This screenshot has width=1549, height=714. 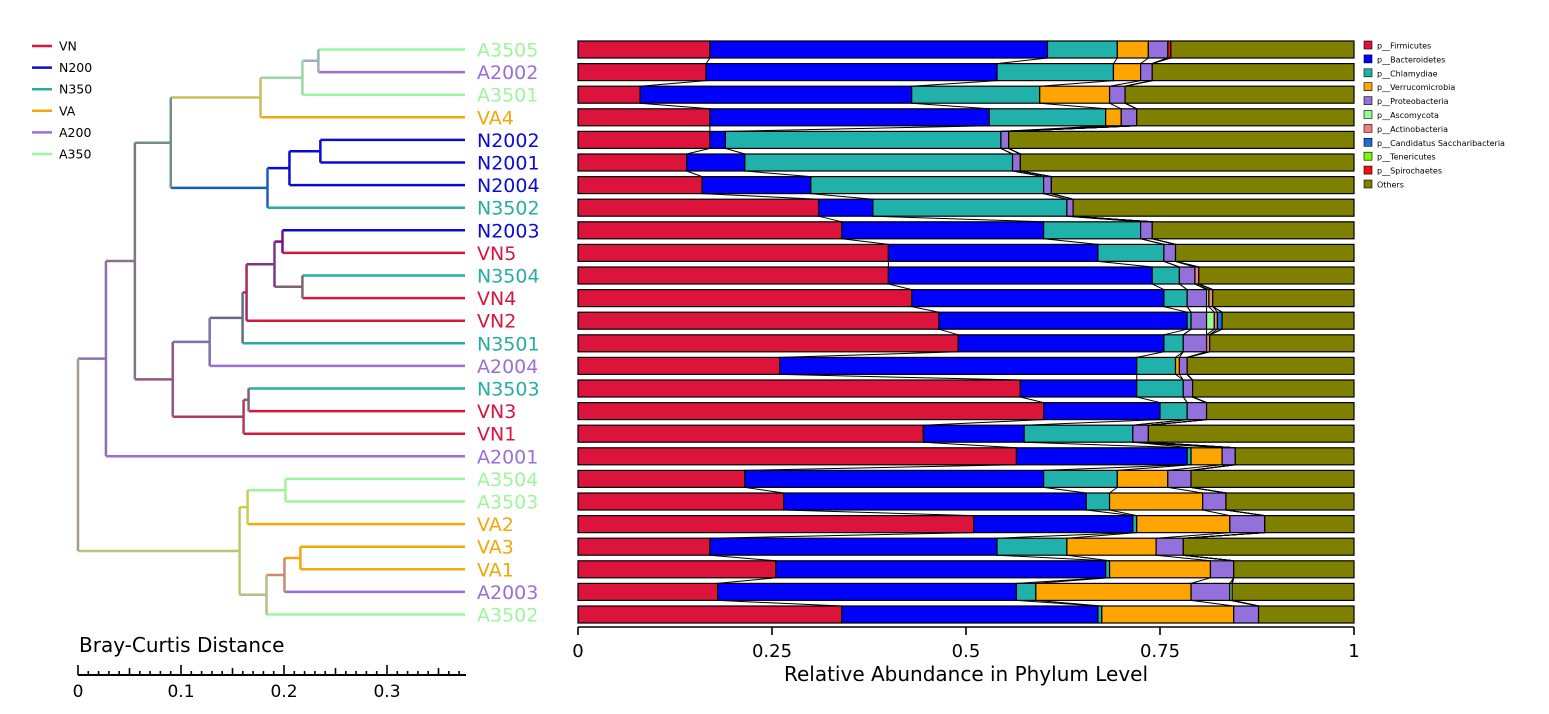 I want to click on phylum-legend-swatch-p-spirochaetes, so click(x=1368, y=170).